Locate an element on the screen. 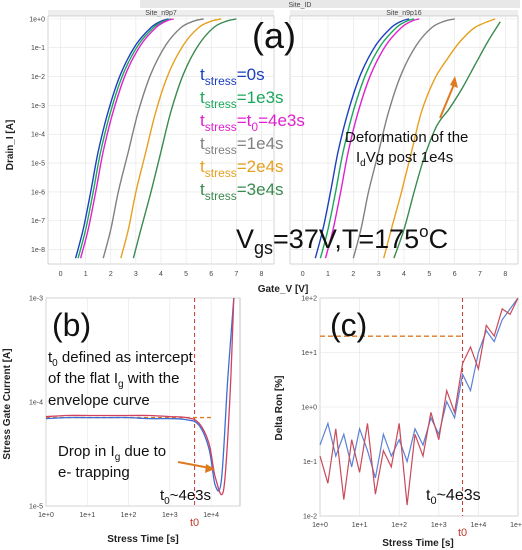 The image size is (522, 550). panel-a-legend-entry: tstress=t0=4e3s is located at coordinates (252, 122).